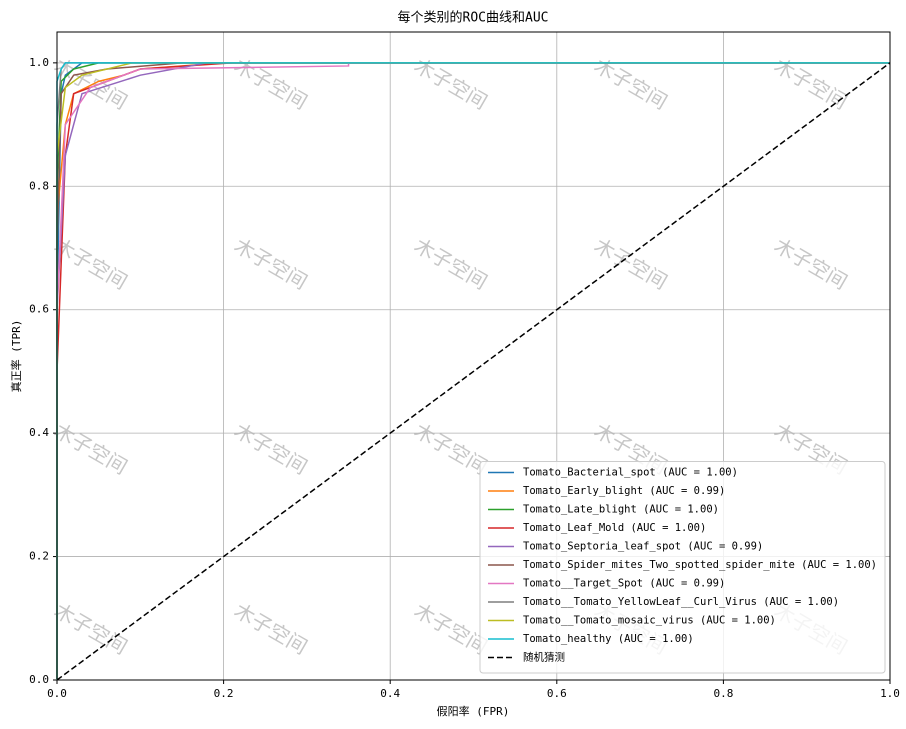 The width and height of the screenshot is (906, 729). What do you see at coordinates (608, 639) in the screenshot?
I see `legend-label: Tomato_healthy (AUC = 1.00)` at bounding box center [608, 639].